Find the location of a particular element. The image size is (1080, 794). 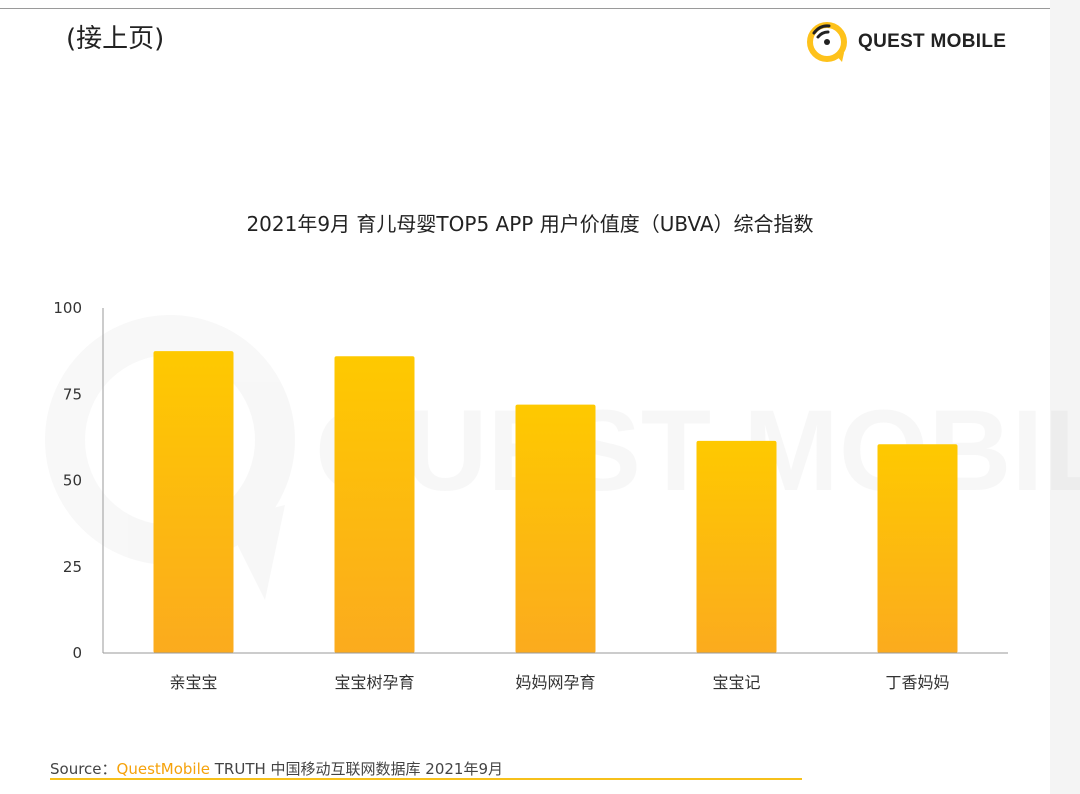

questmobile-logo-icon is located at coordinates (827, 42).